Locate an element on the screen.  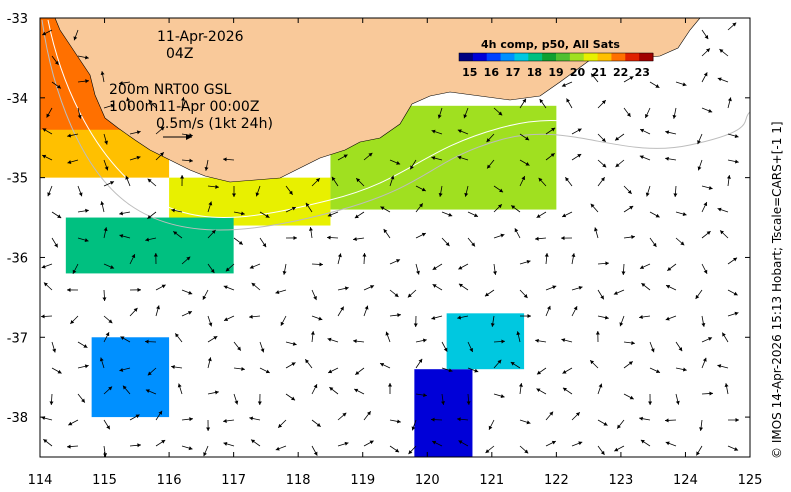
y-tick-label: -33 is located at coordinates (17, 19).